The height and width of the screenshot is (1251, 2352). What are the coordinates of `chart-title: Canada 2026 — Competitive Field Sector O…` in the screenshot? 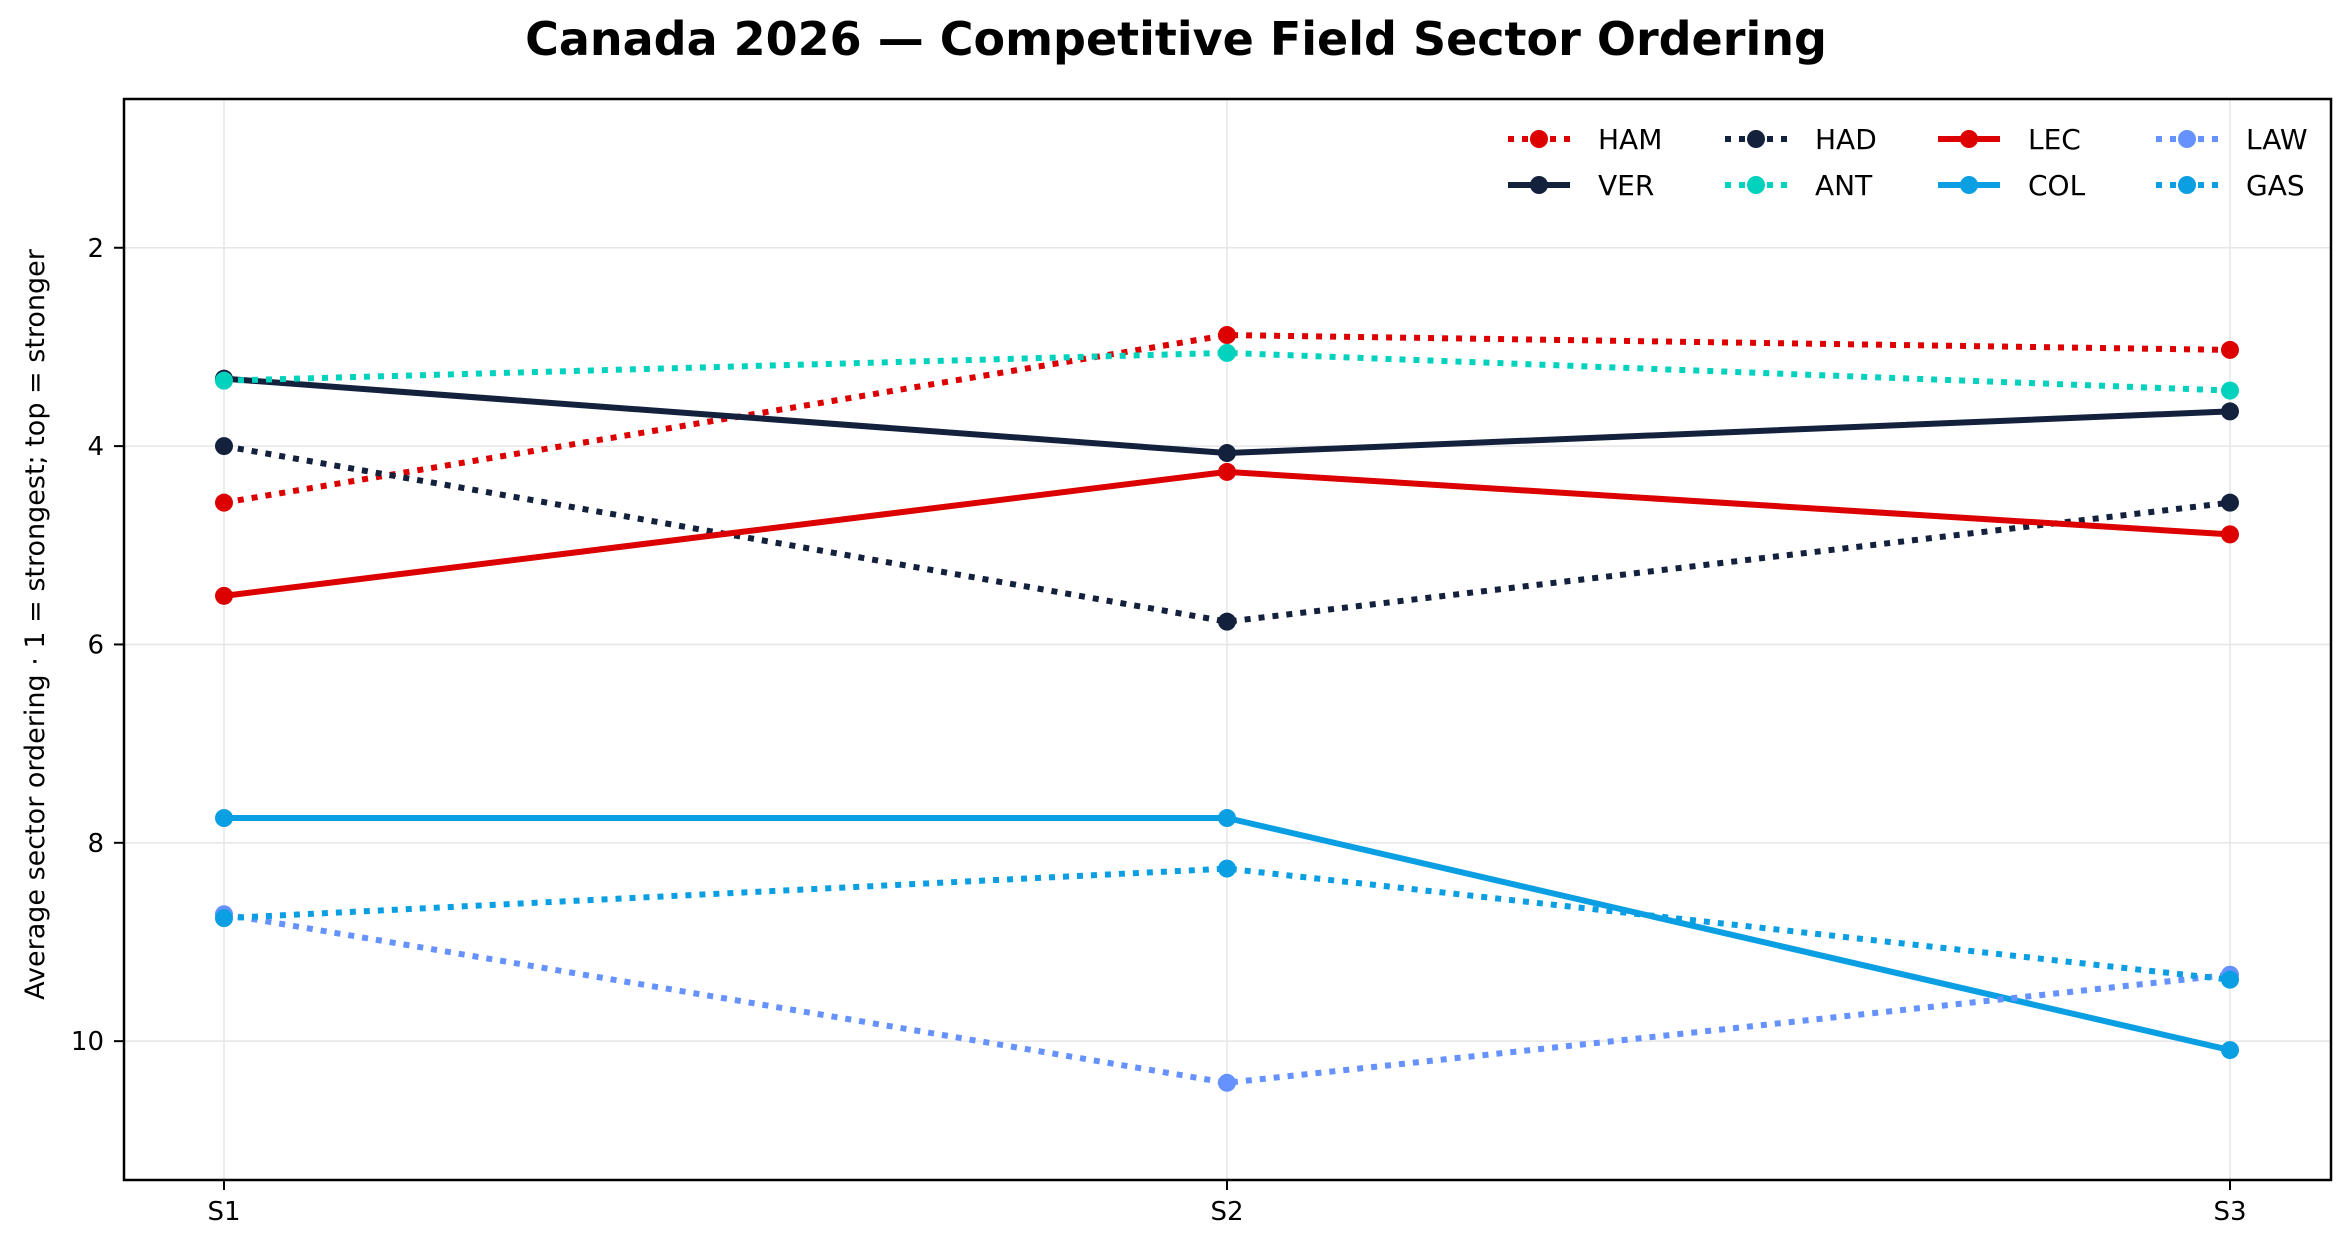 It's located at (1176, 39).